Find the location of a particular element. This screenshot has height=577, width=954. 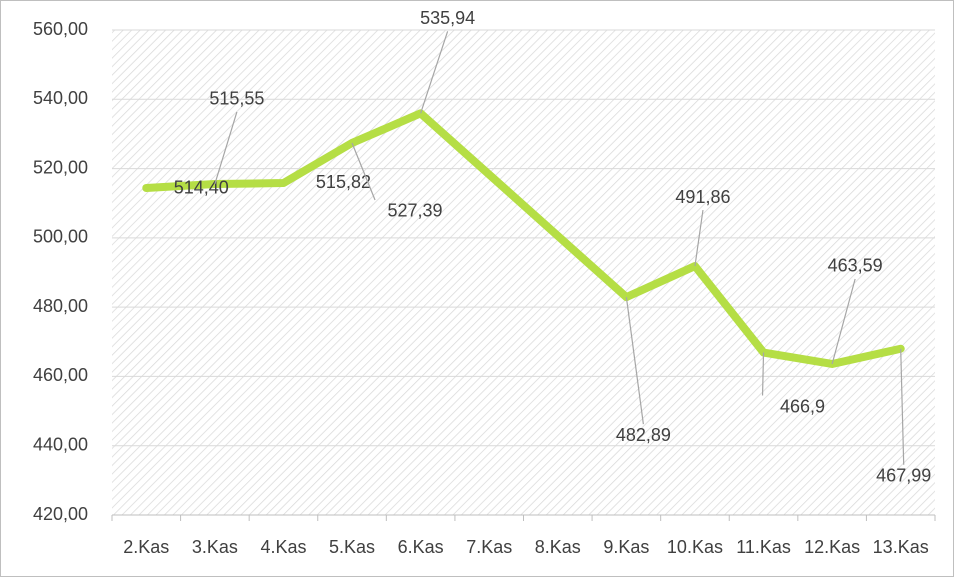

x-tick-label: 13.Kas is located at coordinates (901, 547).